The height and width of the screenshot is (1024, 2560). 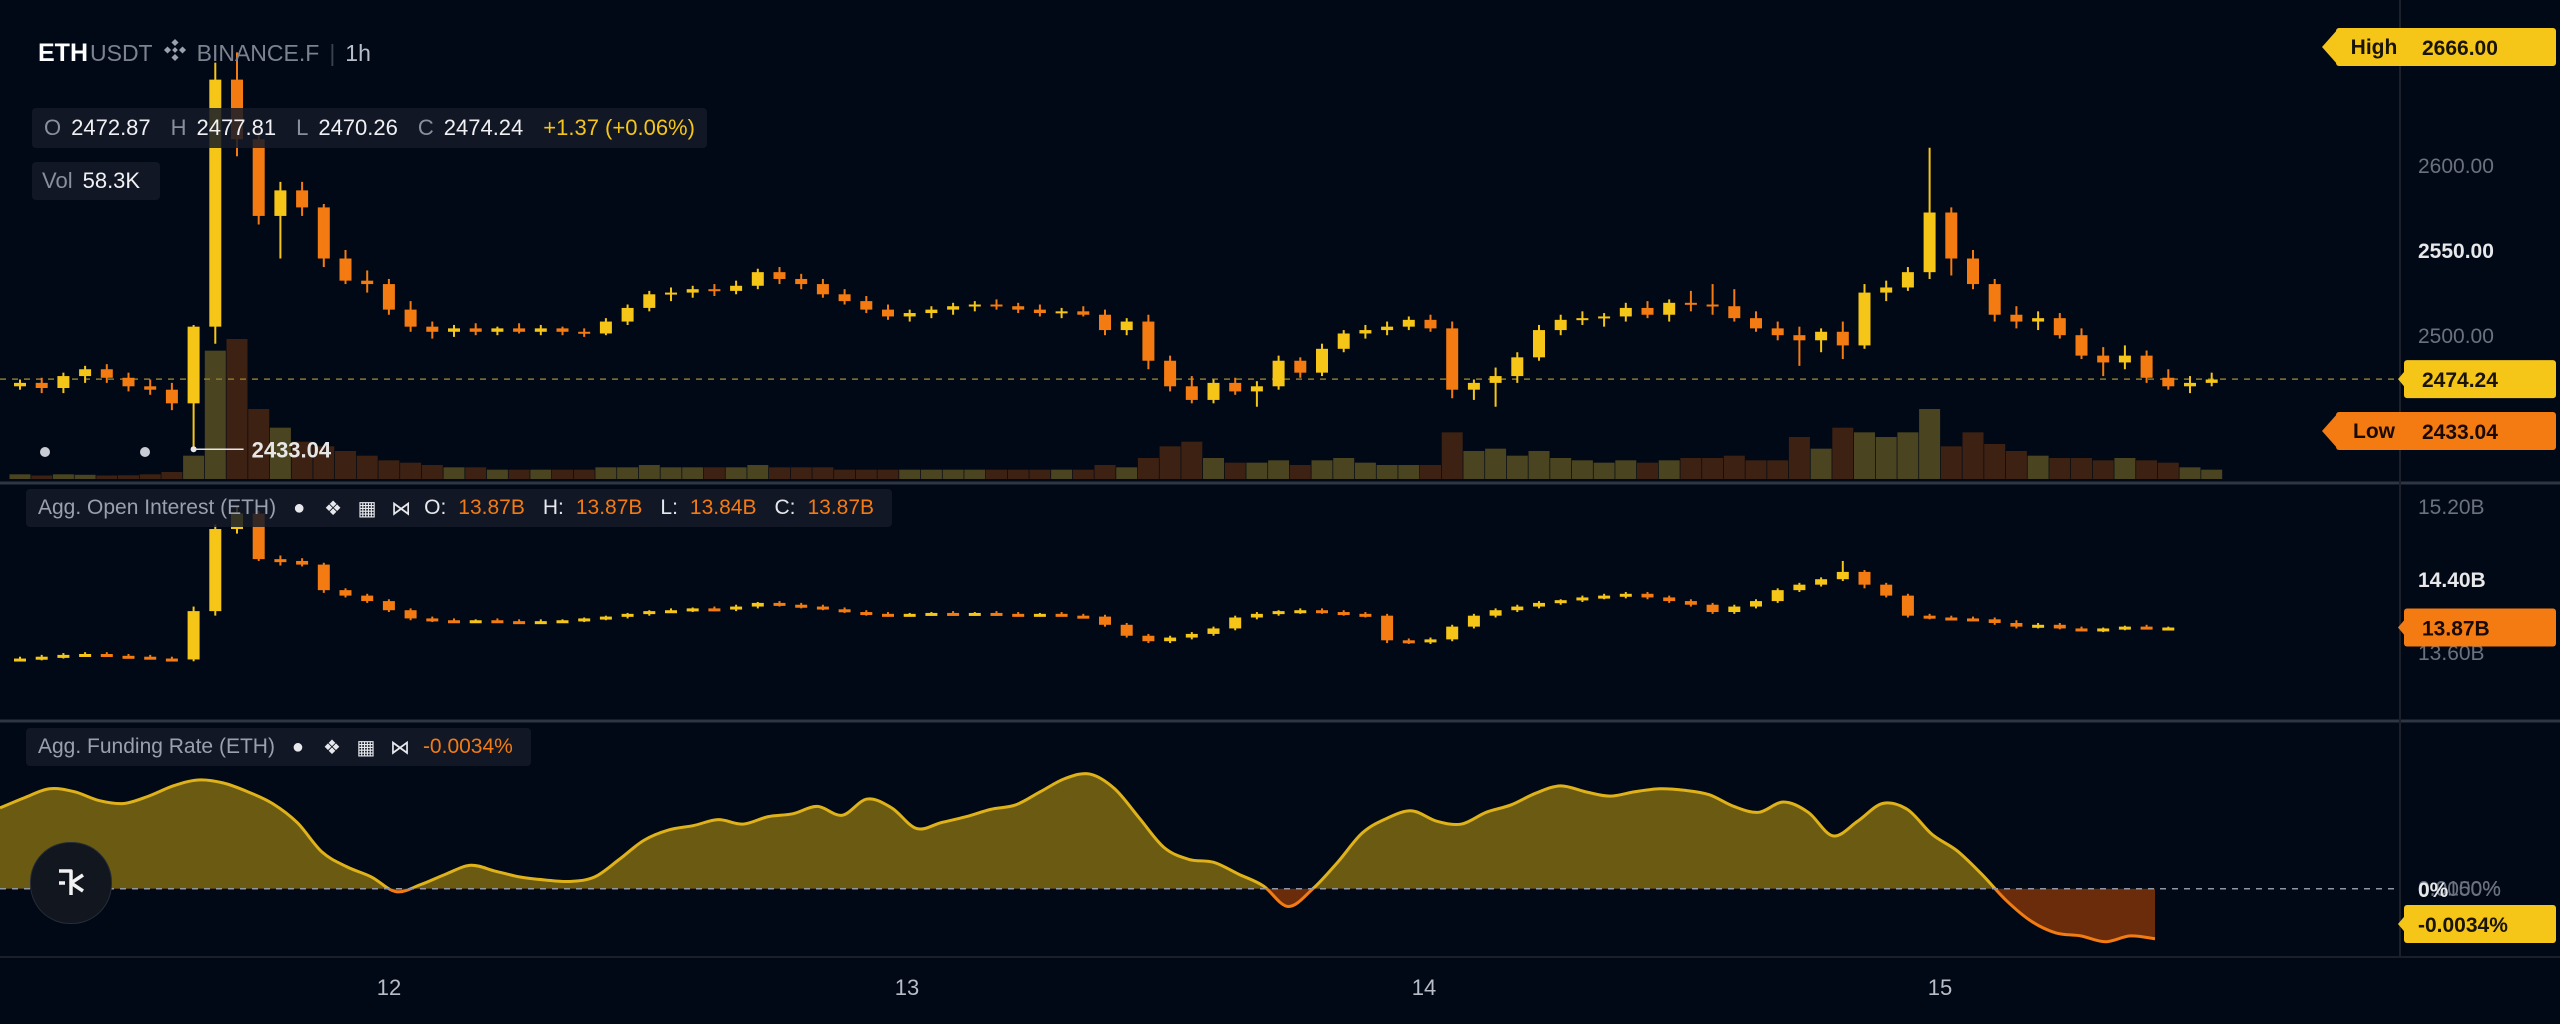 What do you see at coordinates (292, 449) in the screenshot?
I see `low-marker-label: 2433.04` at bounding box center [292, 449].